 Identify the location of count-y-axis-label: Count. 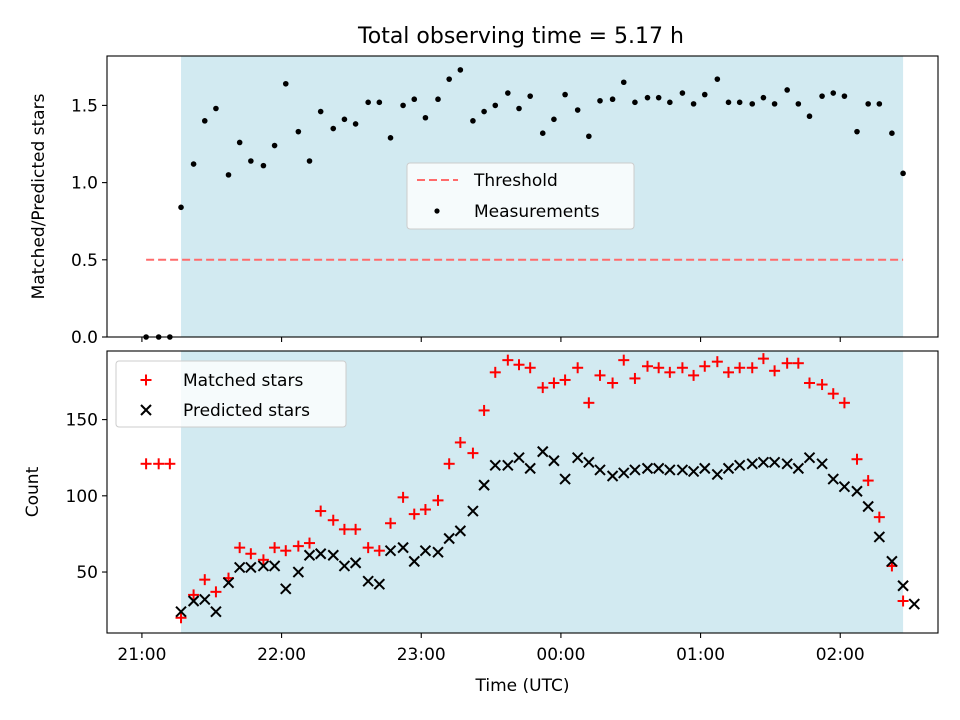
(33, 491).